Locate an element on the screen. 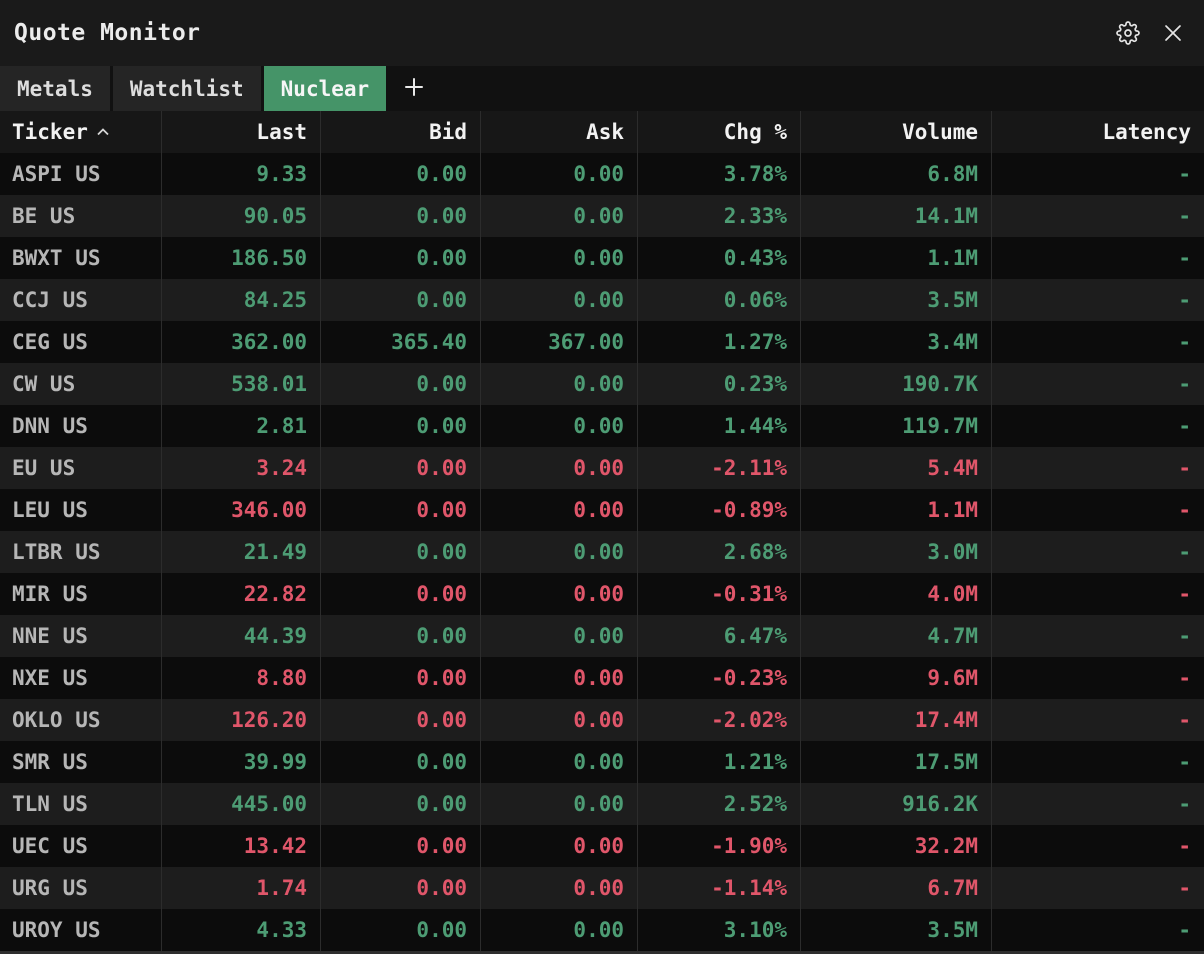 This screenshot has width=1204, height=954. chg-cell: 2.33% is located at coordinates (718, 216).